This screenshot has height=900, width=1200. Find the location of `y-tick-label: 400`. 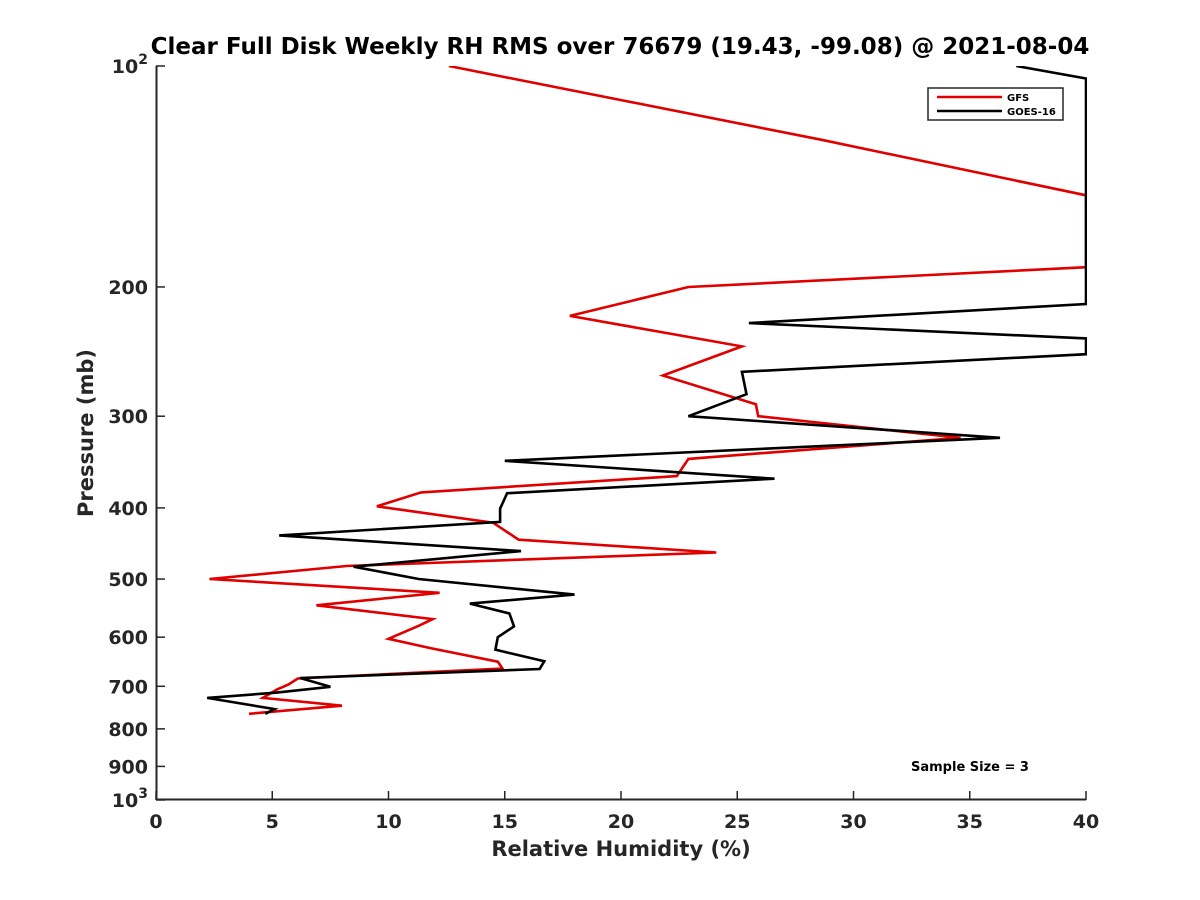

y-tick-label: 400 is located at coordinates (128, 509).